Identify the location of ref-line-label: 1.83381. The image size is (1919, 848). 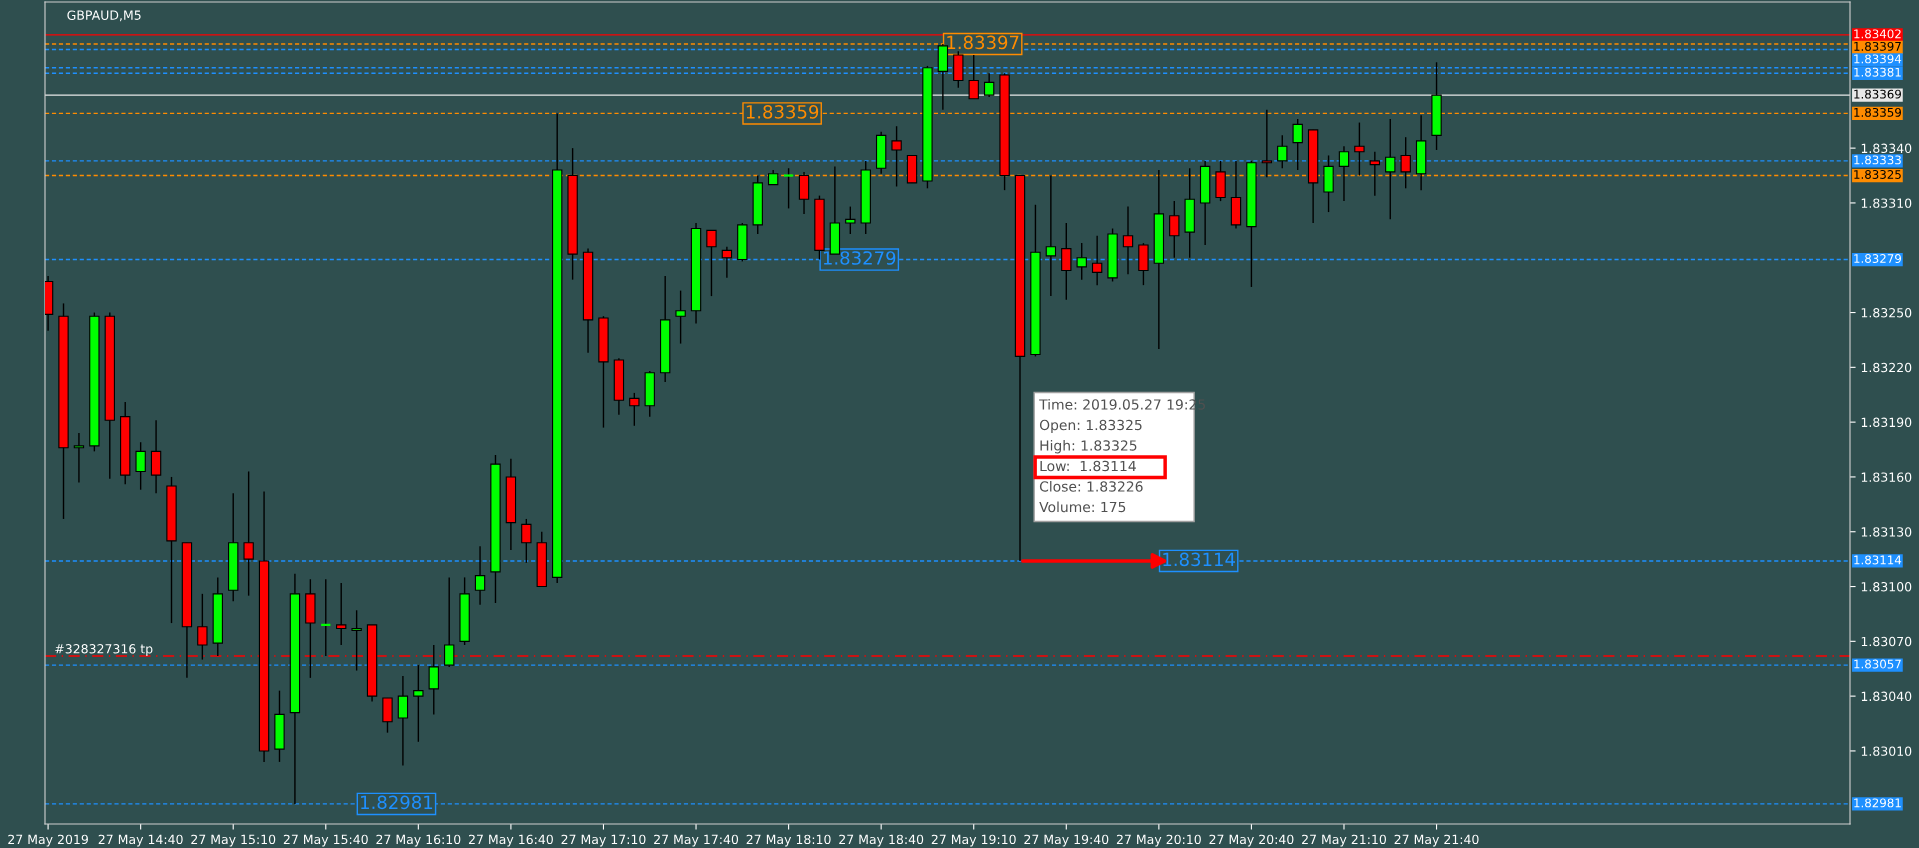
(1877, 72).